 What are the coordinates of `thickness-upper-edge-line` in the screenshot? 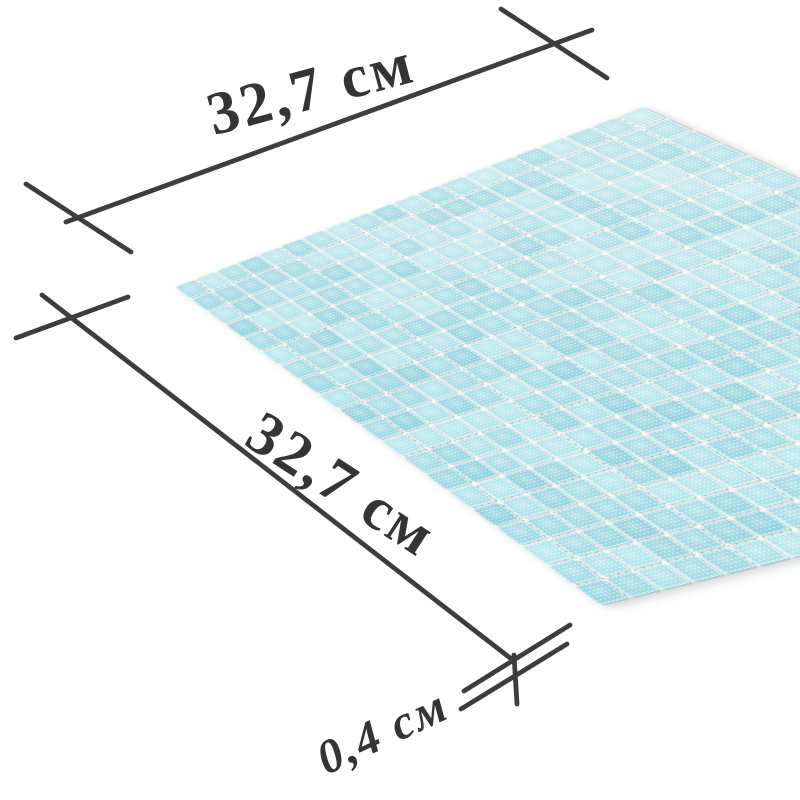 It's located at (517, 658).